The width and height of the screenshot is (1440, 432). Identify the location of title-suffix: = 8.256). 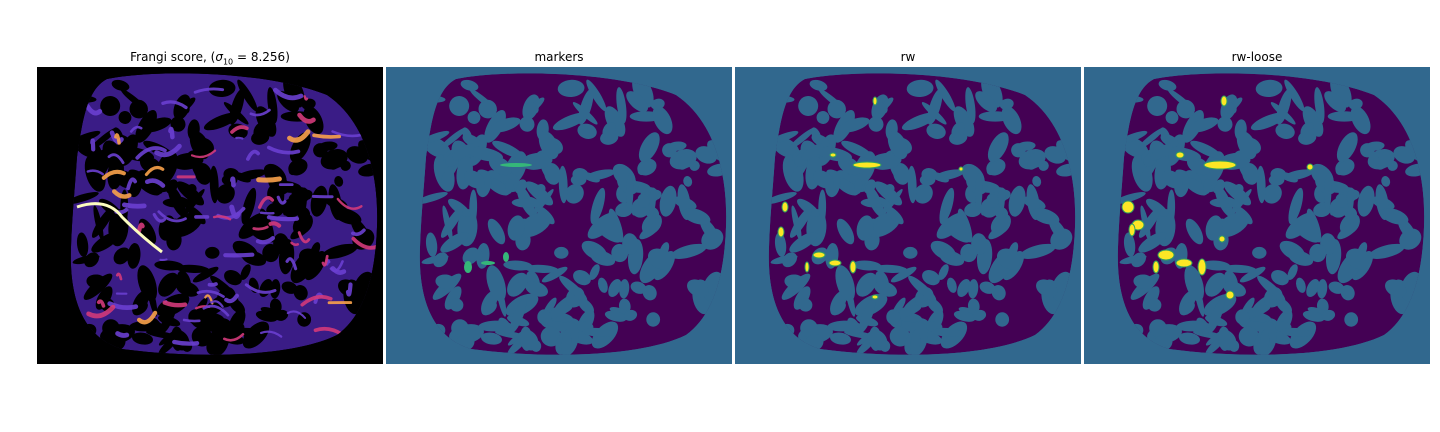
(261, 57).